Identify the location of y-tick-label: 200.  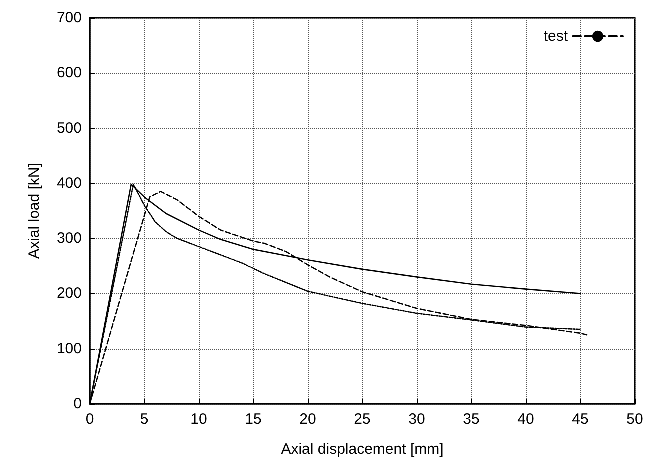
(69, 293).